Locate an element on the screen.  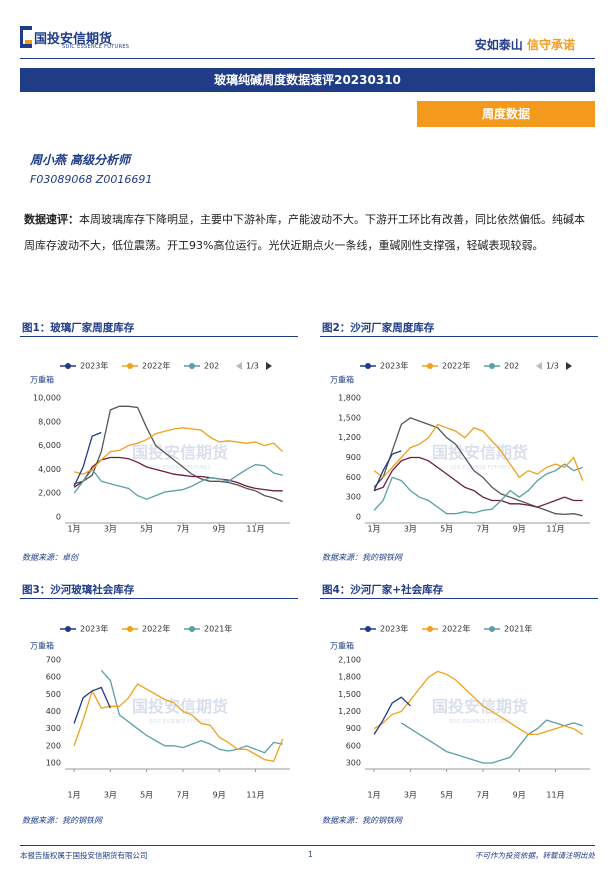
y-tick-label: 4,000 is located at coordinates (49, 469).